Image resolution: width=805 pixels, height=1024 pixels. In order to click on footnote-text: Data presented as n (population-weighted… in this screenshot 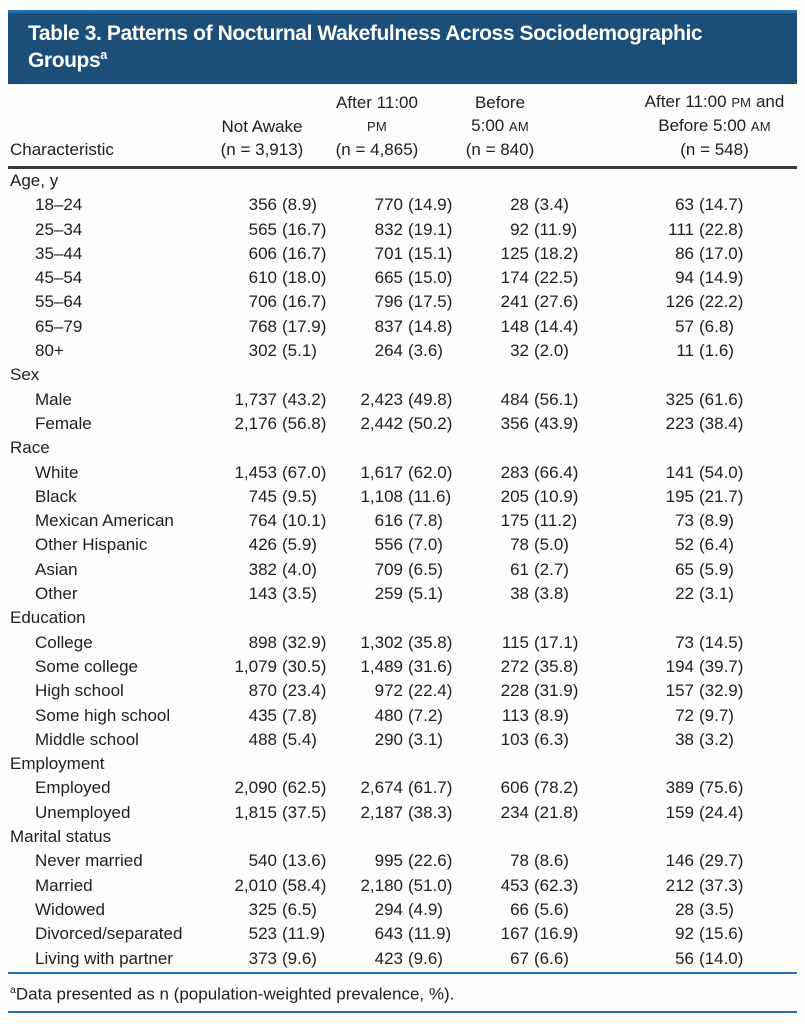, I will do `click(235, 994)`.